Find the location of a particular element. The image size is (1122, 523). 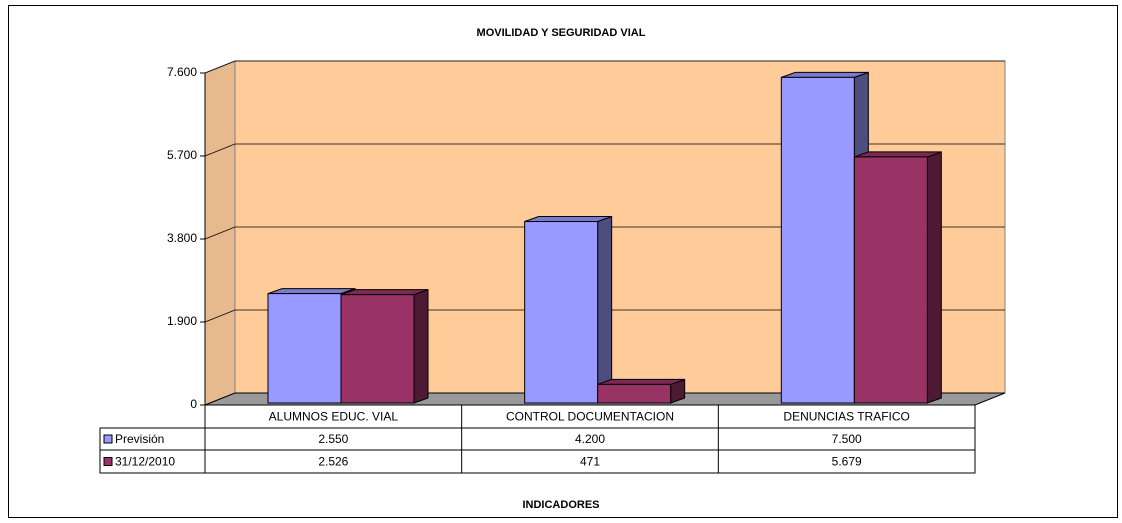

data-label: 2.526 is located at coordinates (333, 462).